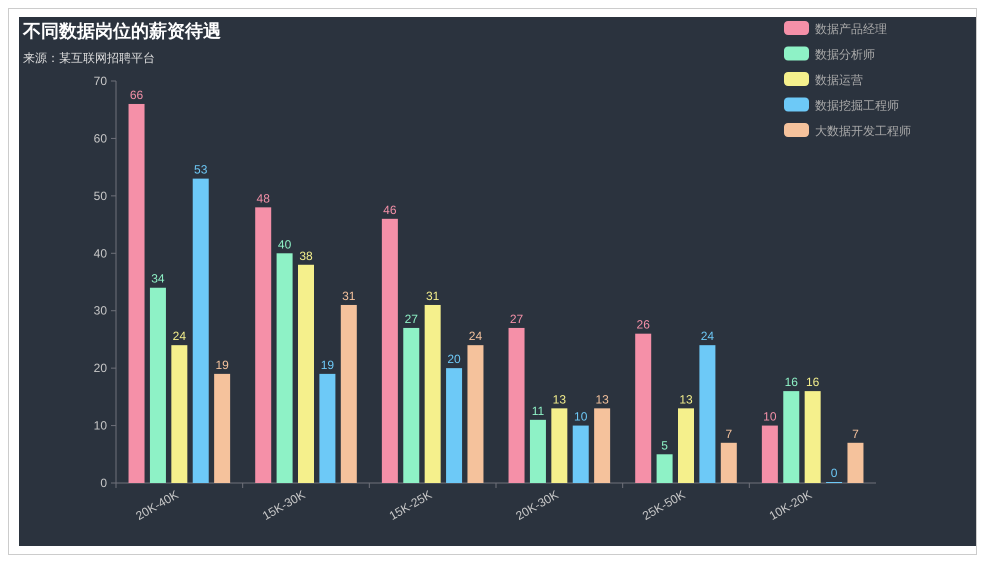 The height and width of the screenshot is (563, 985). What do you see at coordinates (101, 138) in the screenshot?
I see `y-tick-label: 60` at bounding box center [101, 138].